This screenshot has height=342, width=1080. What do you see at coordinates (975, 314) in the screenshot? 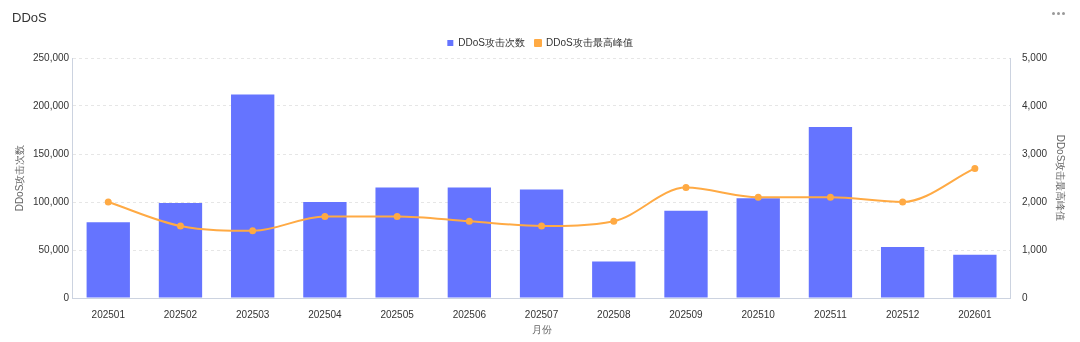
I see `x-tick-label: 202601` at bounding box center [975, 314].